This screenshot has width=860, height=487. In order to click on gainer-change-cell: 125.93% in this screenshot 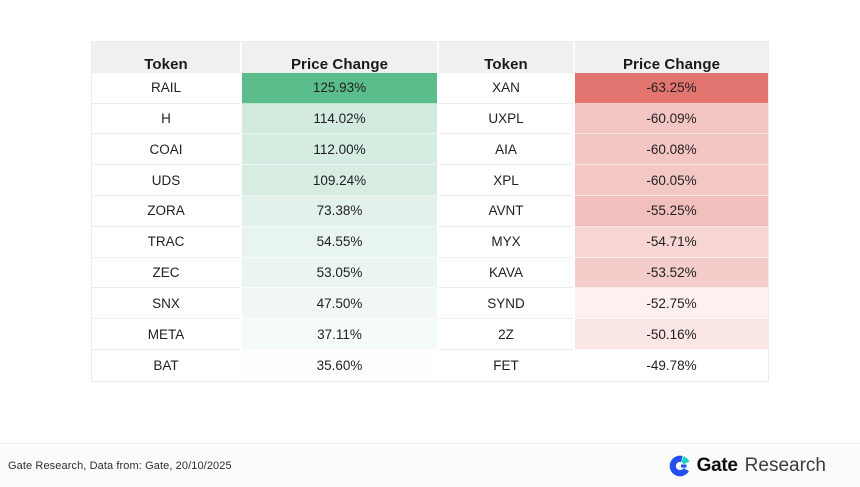, I will do `click(339, 88)`.